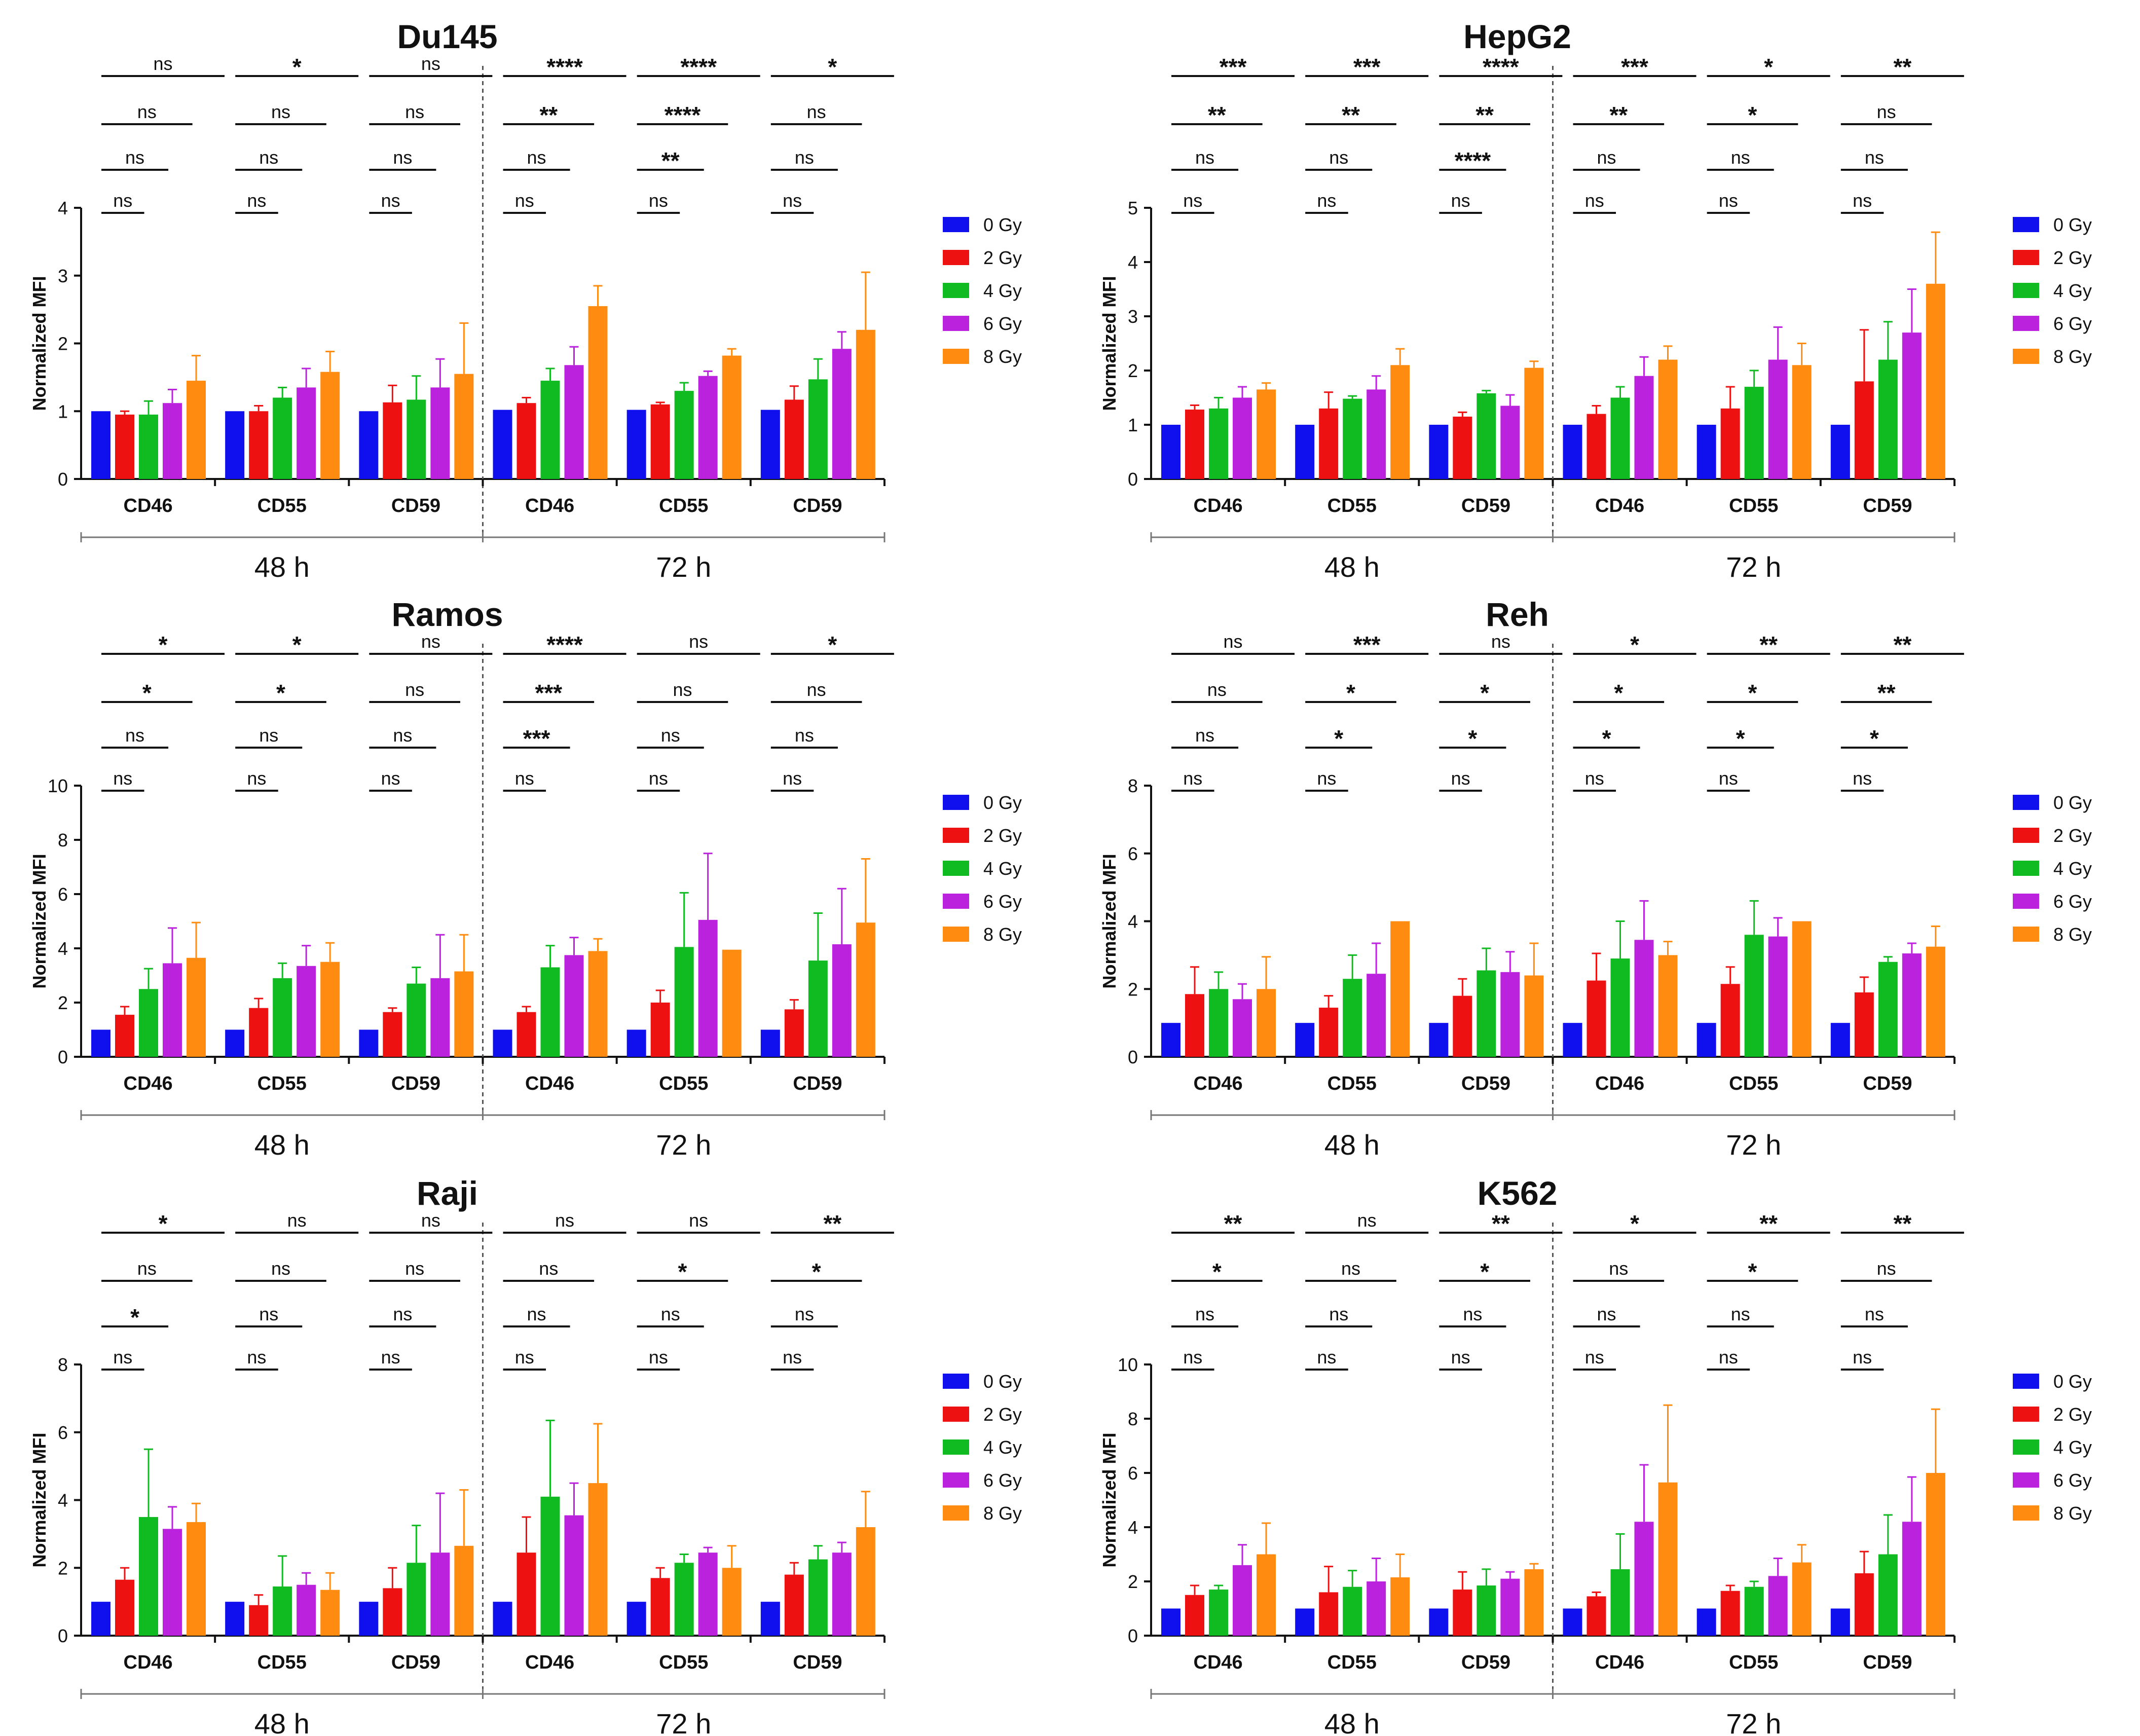 The image size is (2140, 1736). What do you see at coordinates (63, 1432) in the screenshot?
I see `y-tick-label: 6` at bounding box center [63, 1432].